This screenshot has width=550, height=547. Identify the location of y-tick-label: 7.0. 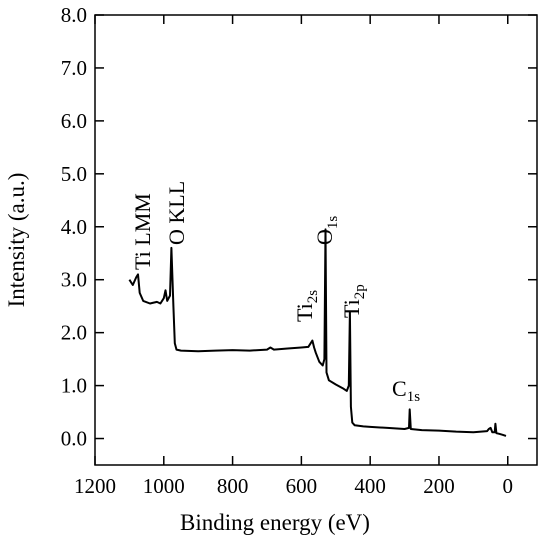
(74, 68).